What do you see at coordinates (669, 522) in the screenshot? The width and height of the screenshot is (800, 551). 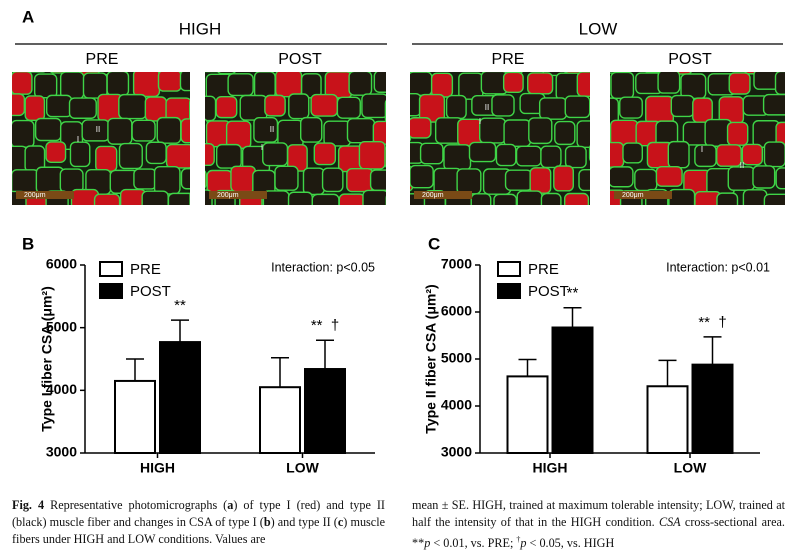 I see `caption-text: CSA` at bounding box center [669, 522].